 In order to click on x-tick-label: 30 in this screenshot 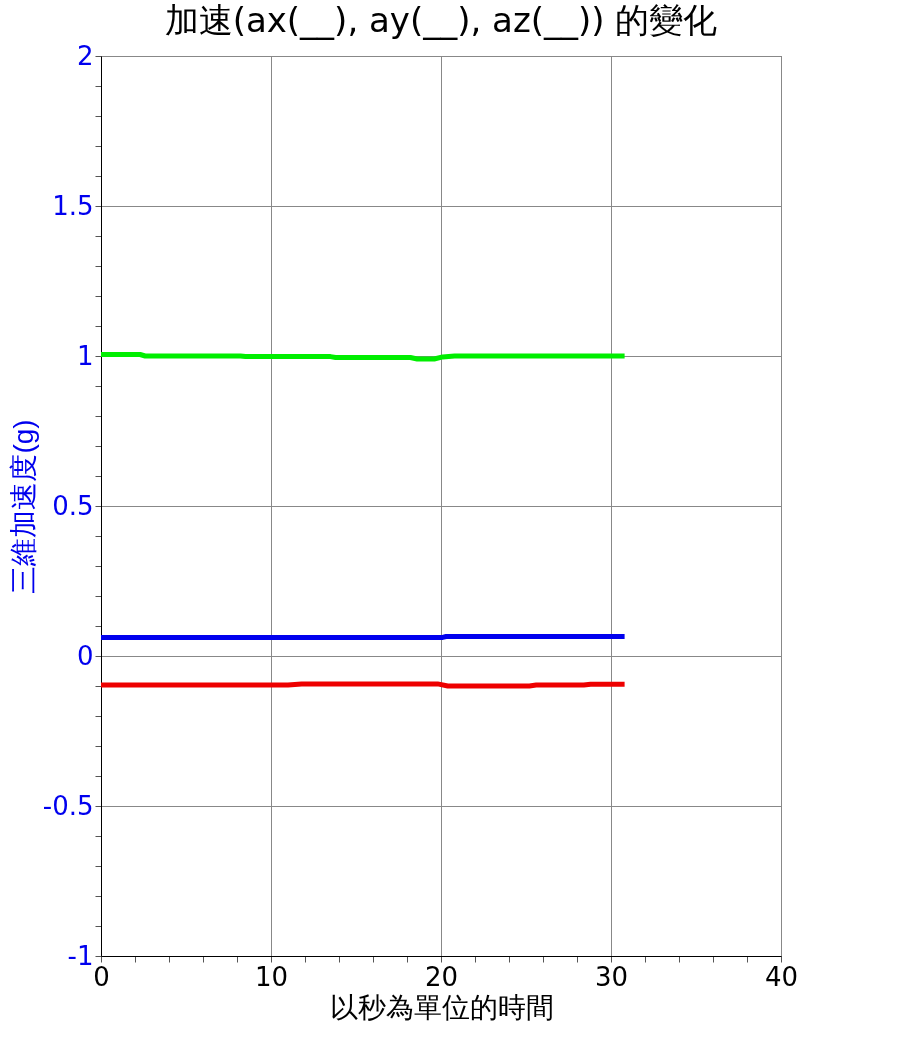, I will do `click(611, 976)`.